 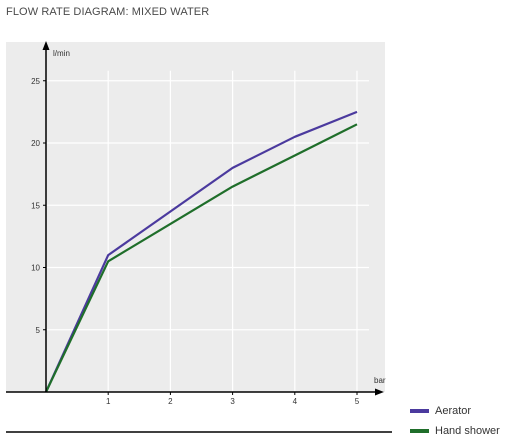 I want to click on y-tick-label-10: 10, so click(x=35, y=268).